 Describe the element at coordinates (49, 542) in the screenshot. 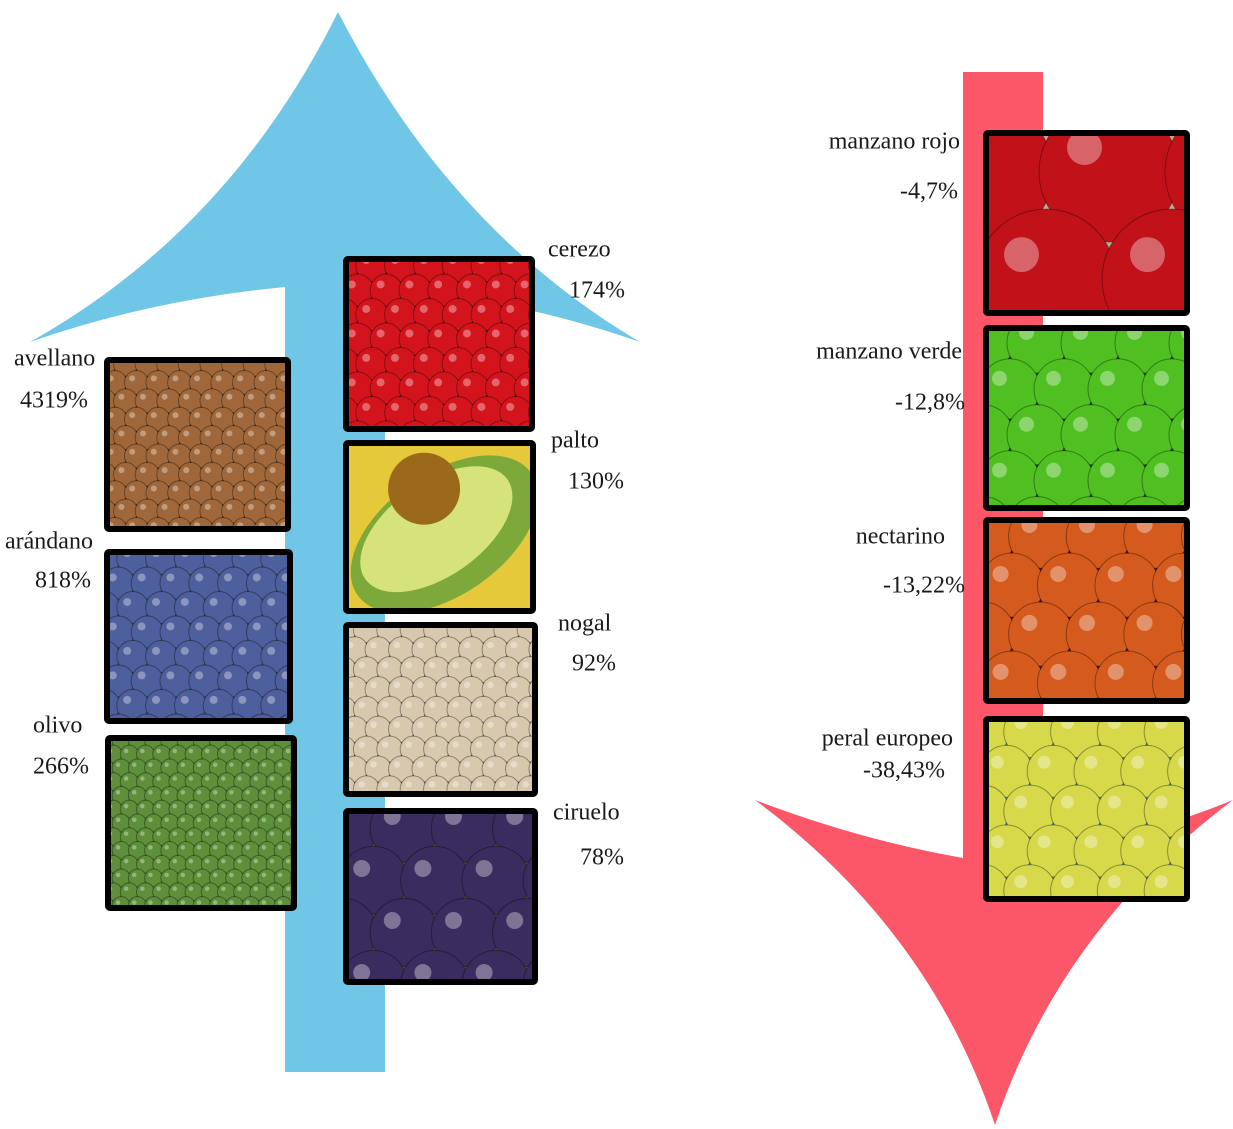

I see `fruit-name: arándano` at that location.